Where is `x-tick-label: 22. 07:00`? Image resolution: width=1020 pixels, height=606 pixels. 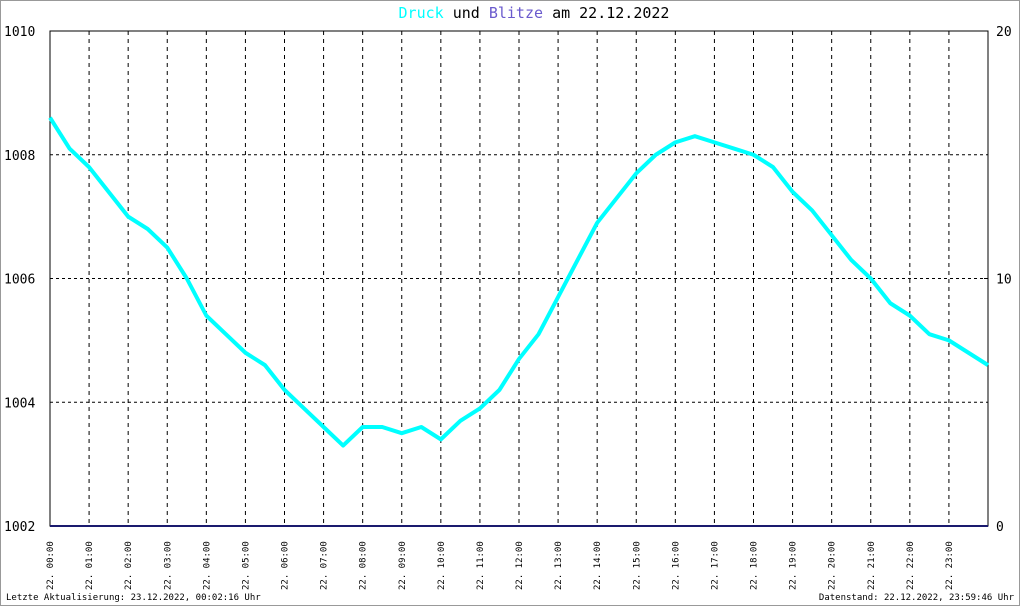 x-tick-label: 22. 07:00 is located at coordinates (325, 565).